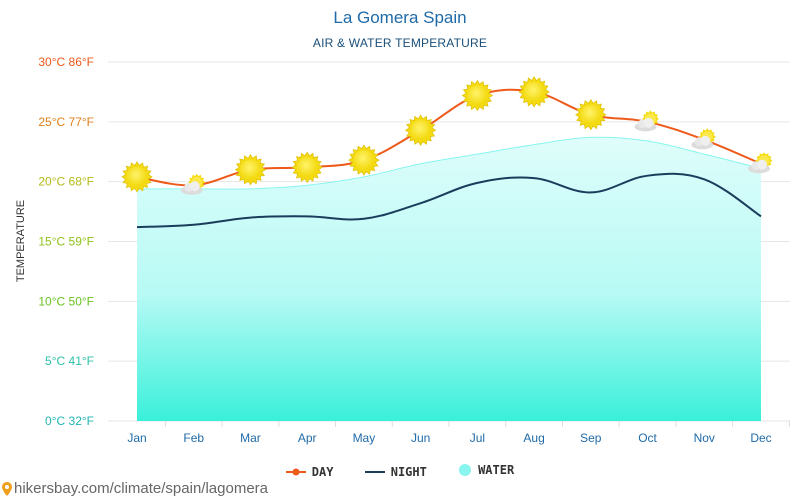 The width and height of the screenshot is (800, 500). What do you see at coordinates (647, 438) in the screenshot?
I see `x-tick-label: Oct` at bounding box center [647, 438].